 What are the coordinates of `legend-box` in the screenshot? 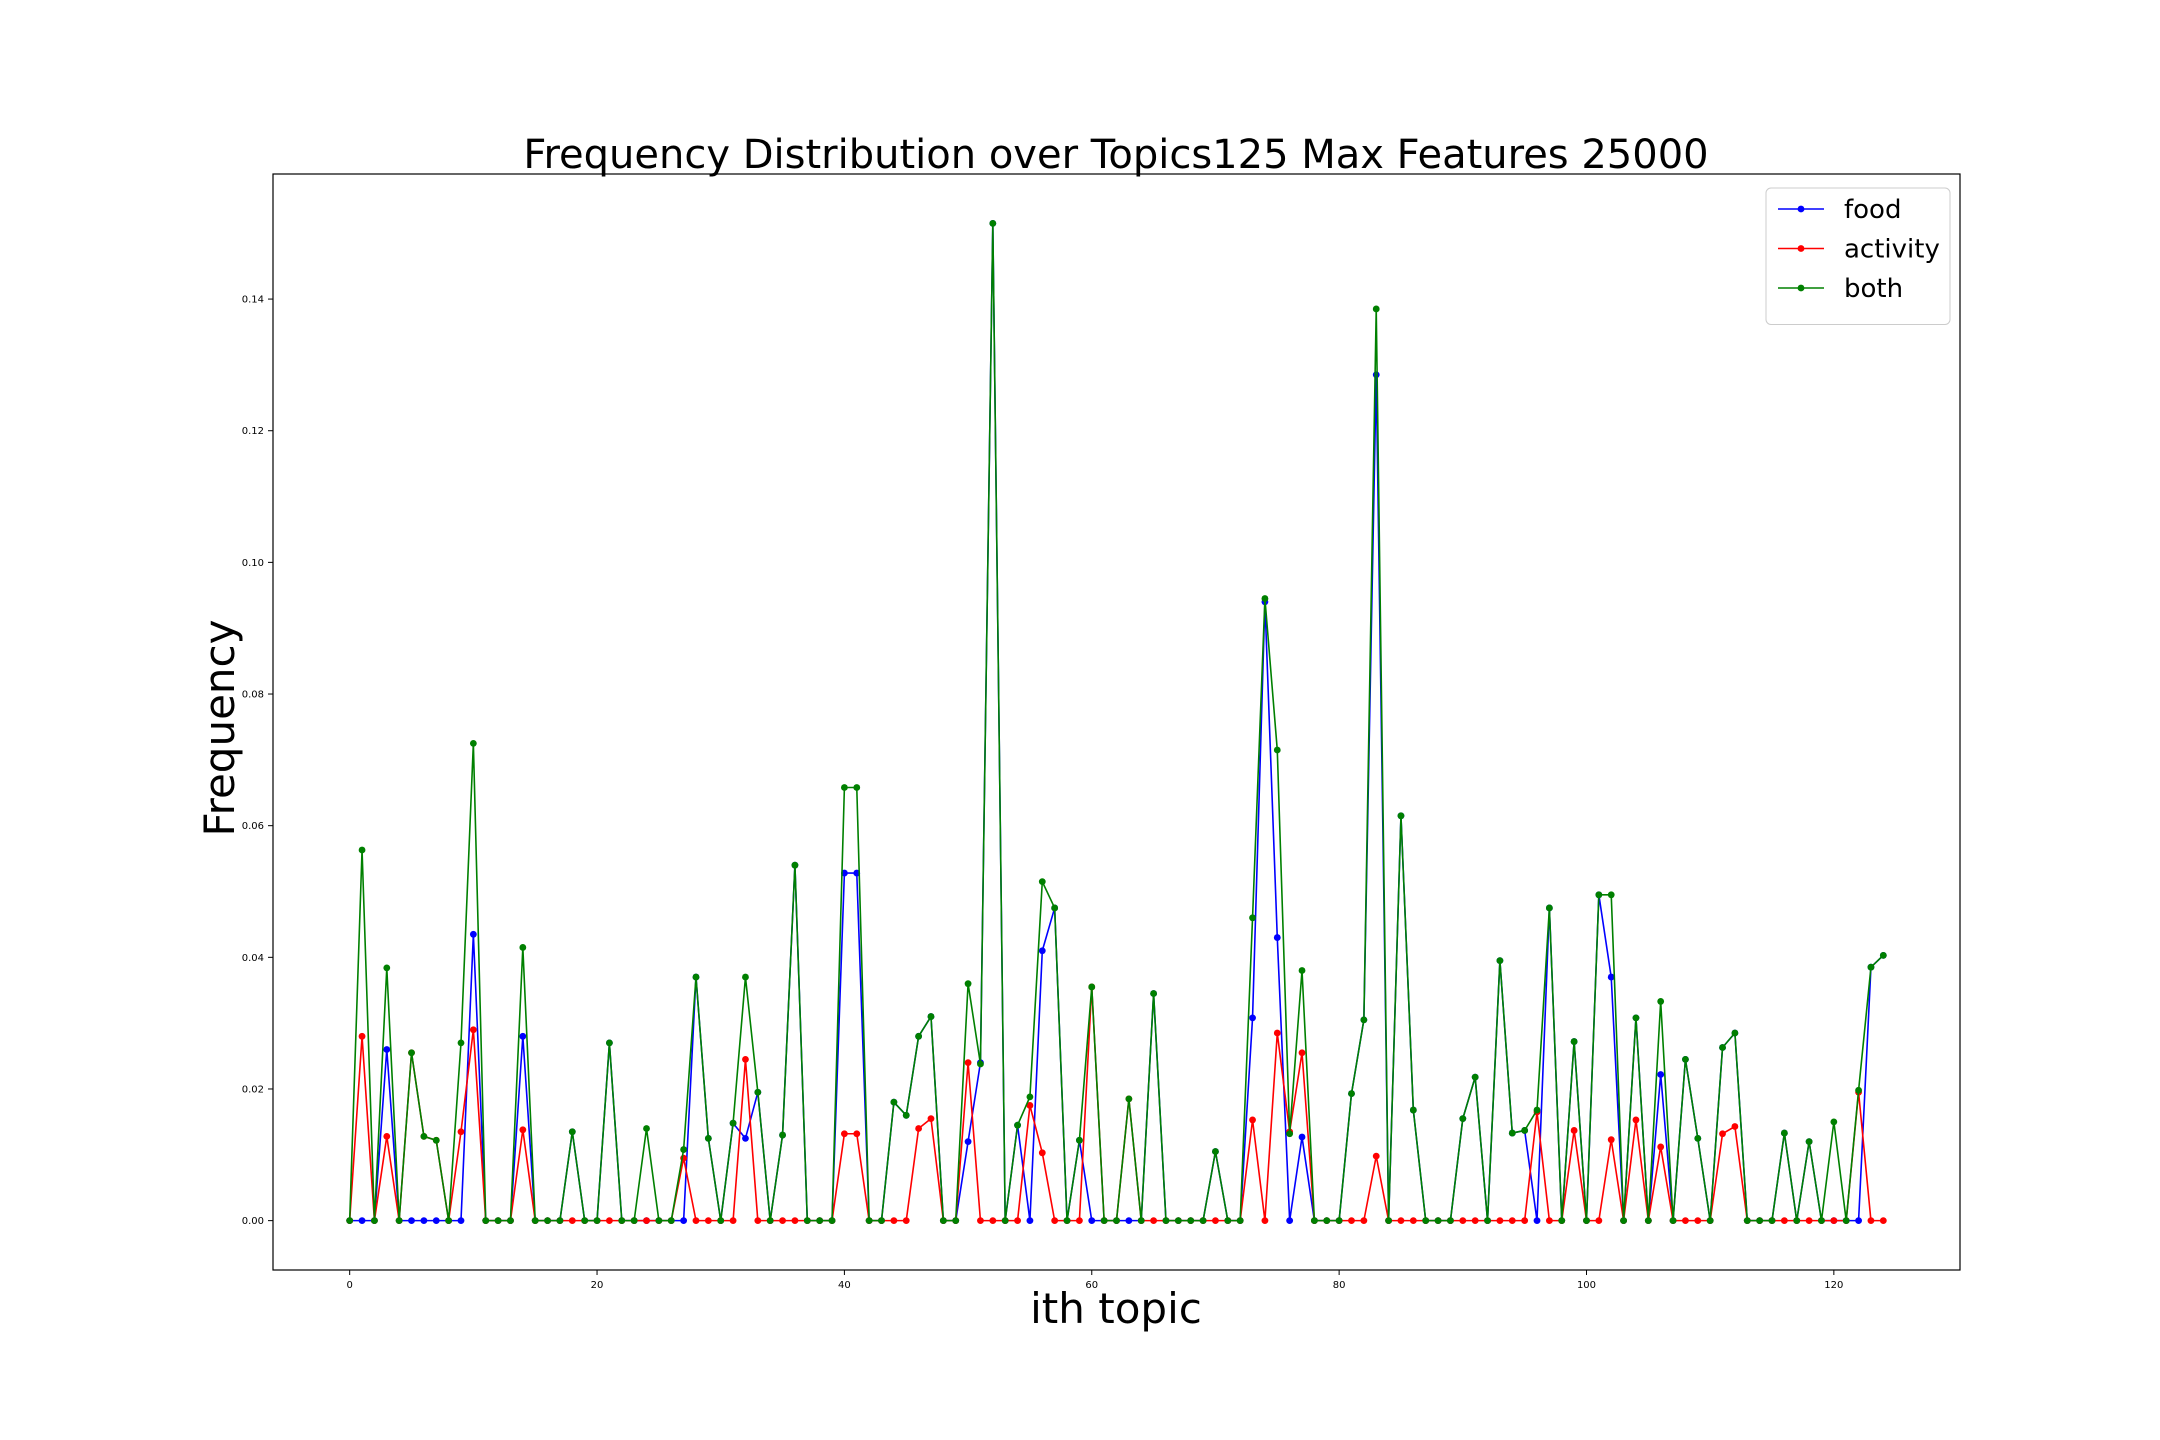 It's located at (1858, 256).